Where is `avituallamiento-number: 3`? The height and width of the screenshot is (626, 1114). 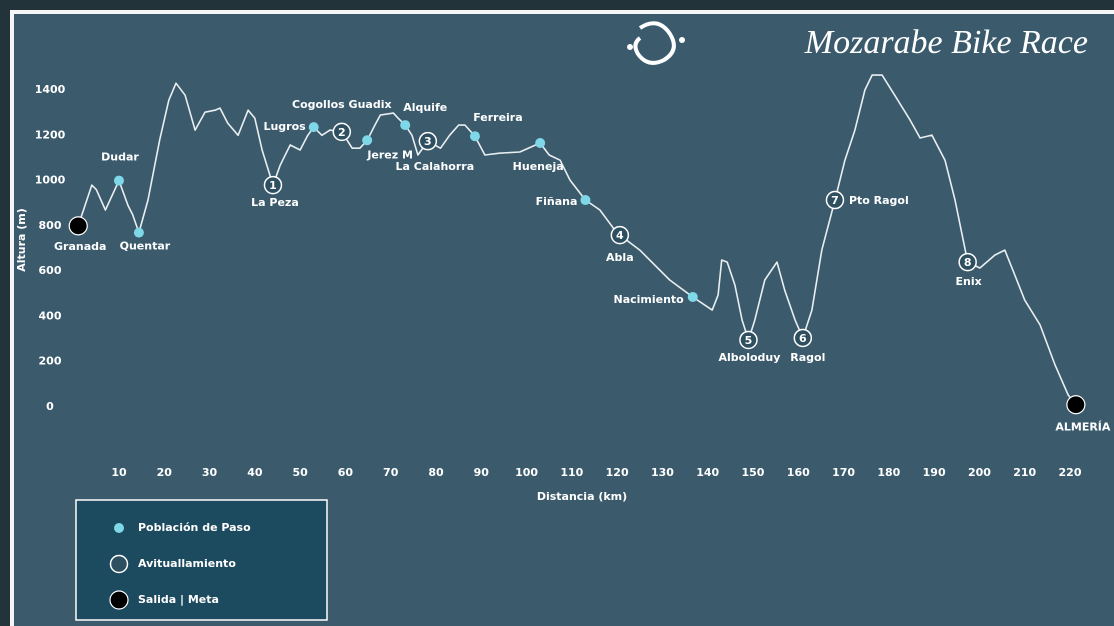 avituallamiento-number: 3 is located at coordinates (428, 141).